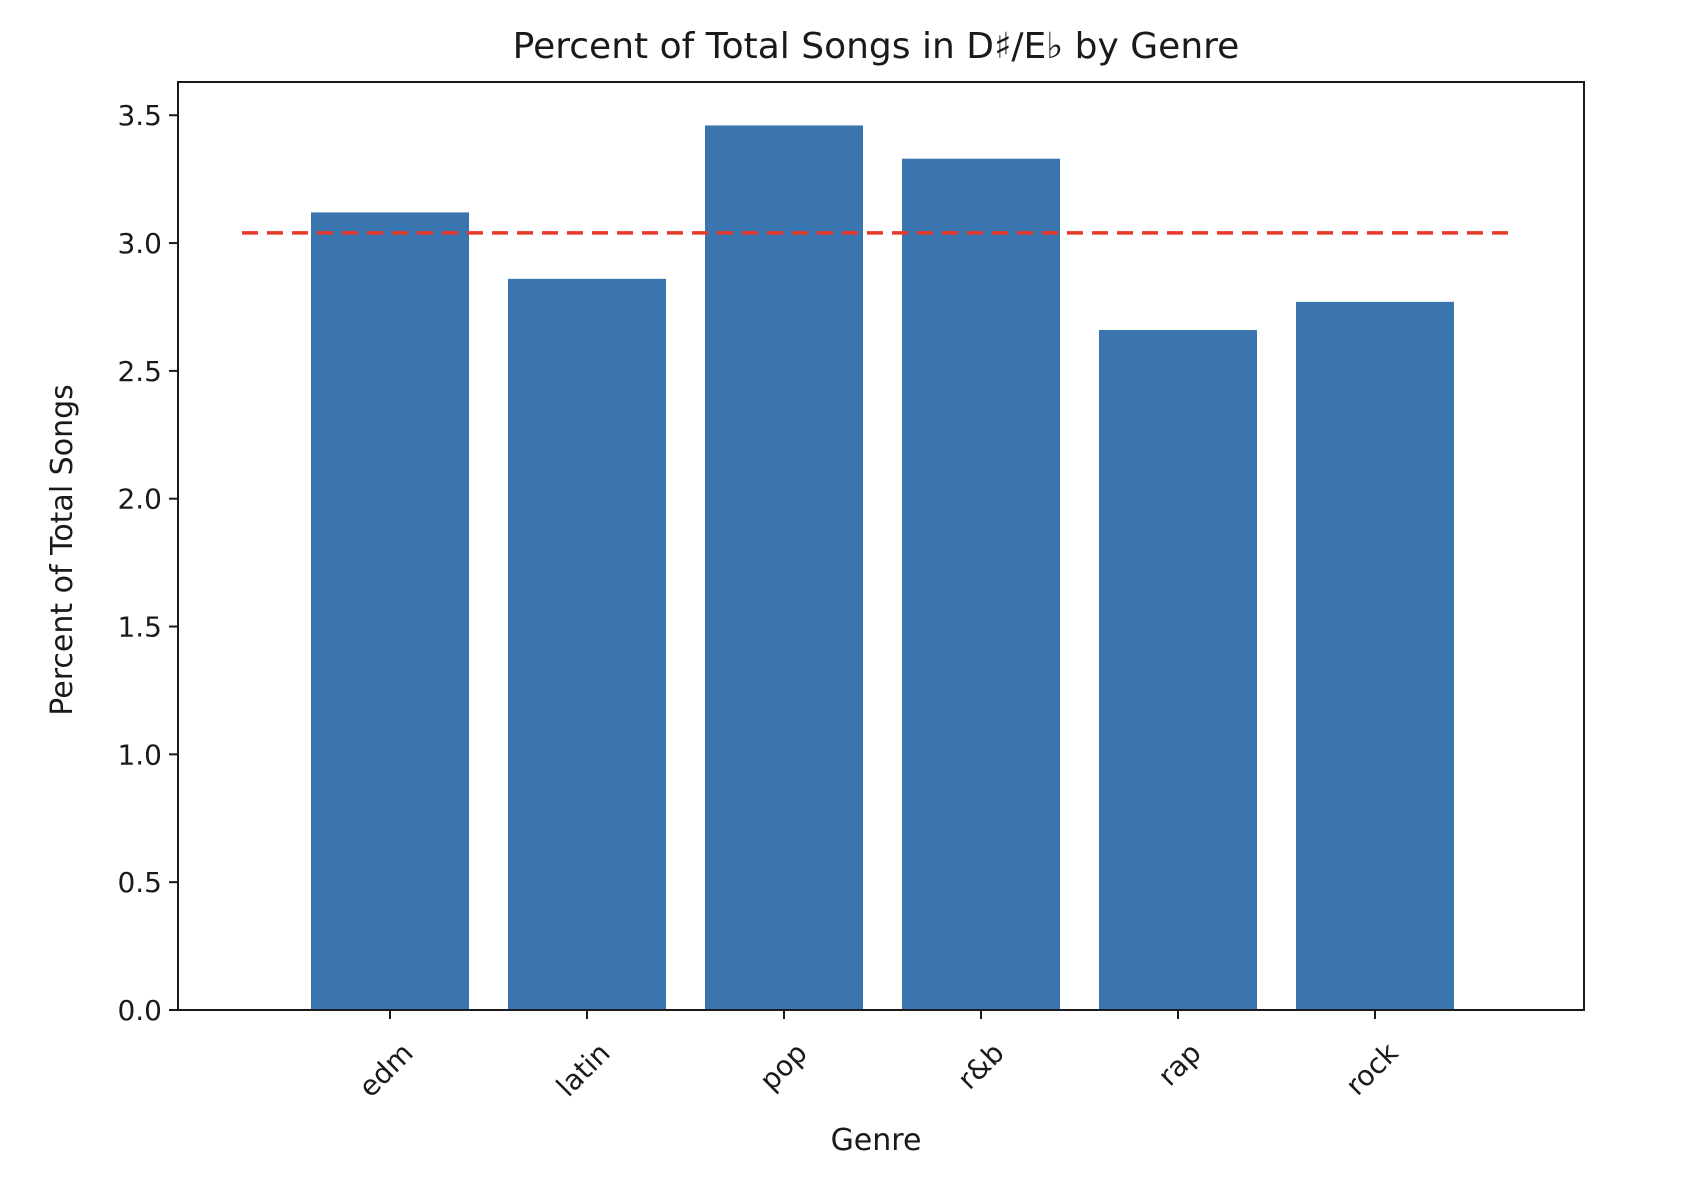  What do you see at coordinates (876, 1140) in the screenshot?
I see `x-axis-label: Genre` at bounding box center [876, 1140].